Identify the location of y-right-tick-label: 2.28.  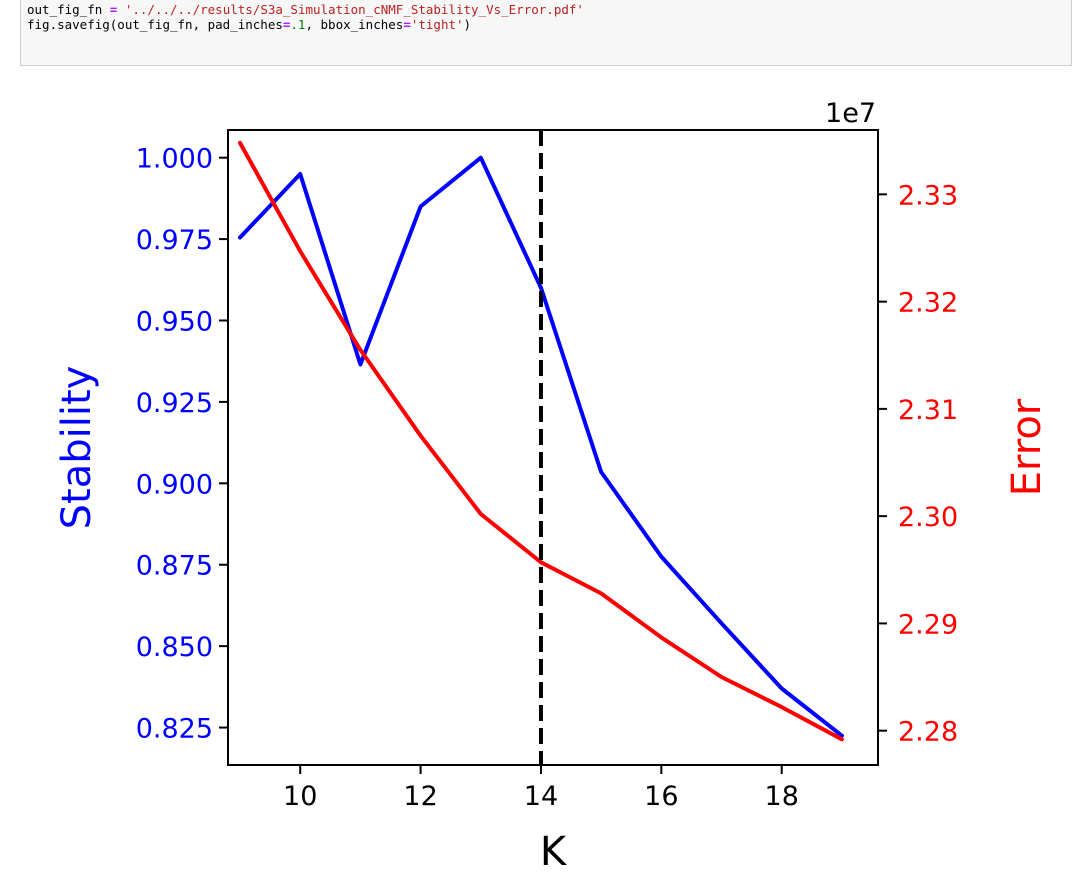
(928, 732).